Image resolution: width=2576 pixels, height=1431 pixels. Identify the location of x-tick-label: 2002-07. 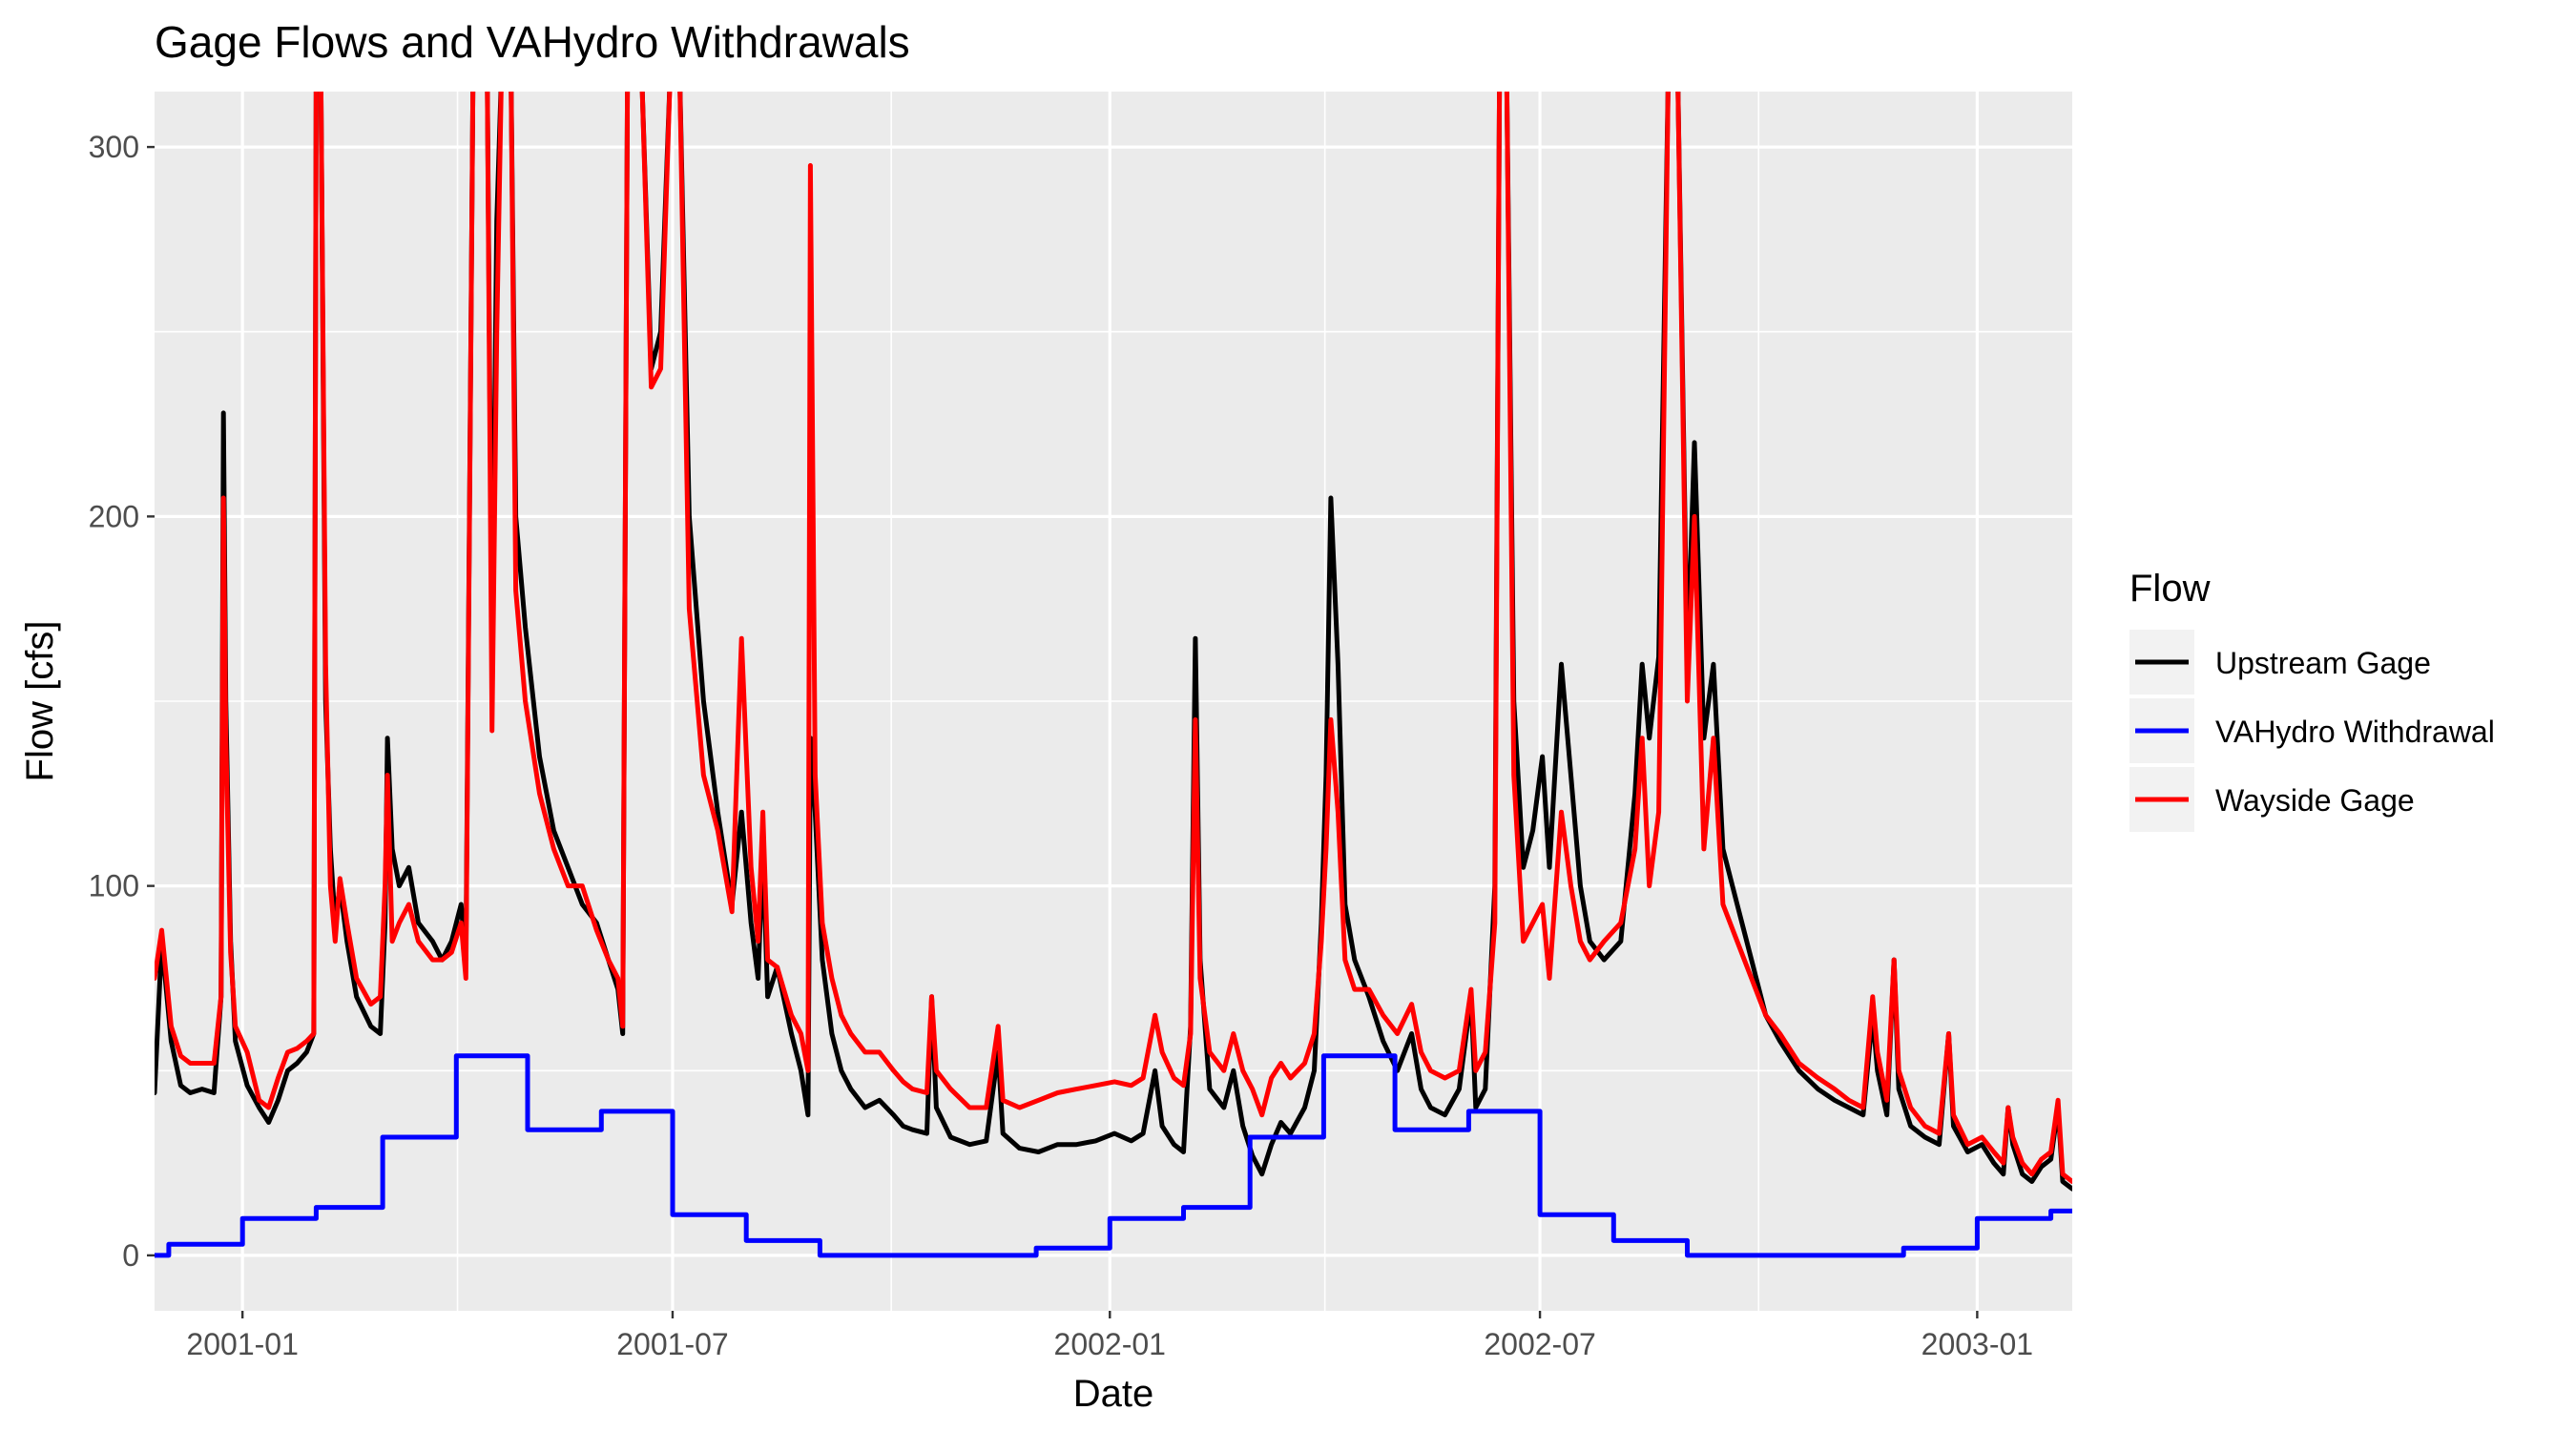
(1539, 1344).